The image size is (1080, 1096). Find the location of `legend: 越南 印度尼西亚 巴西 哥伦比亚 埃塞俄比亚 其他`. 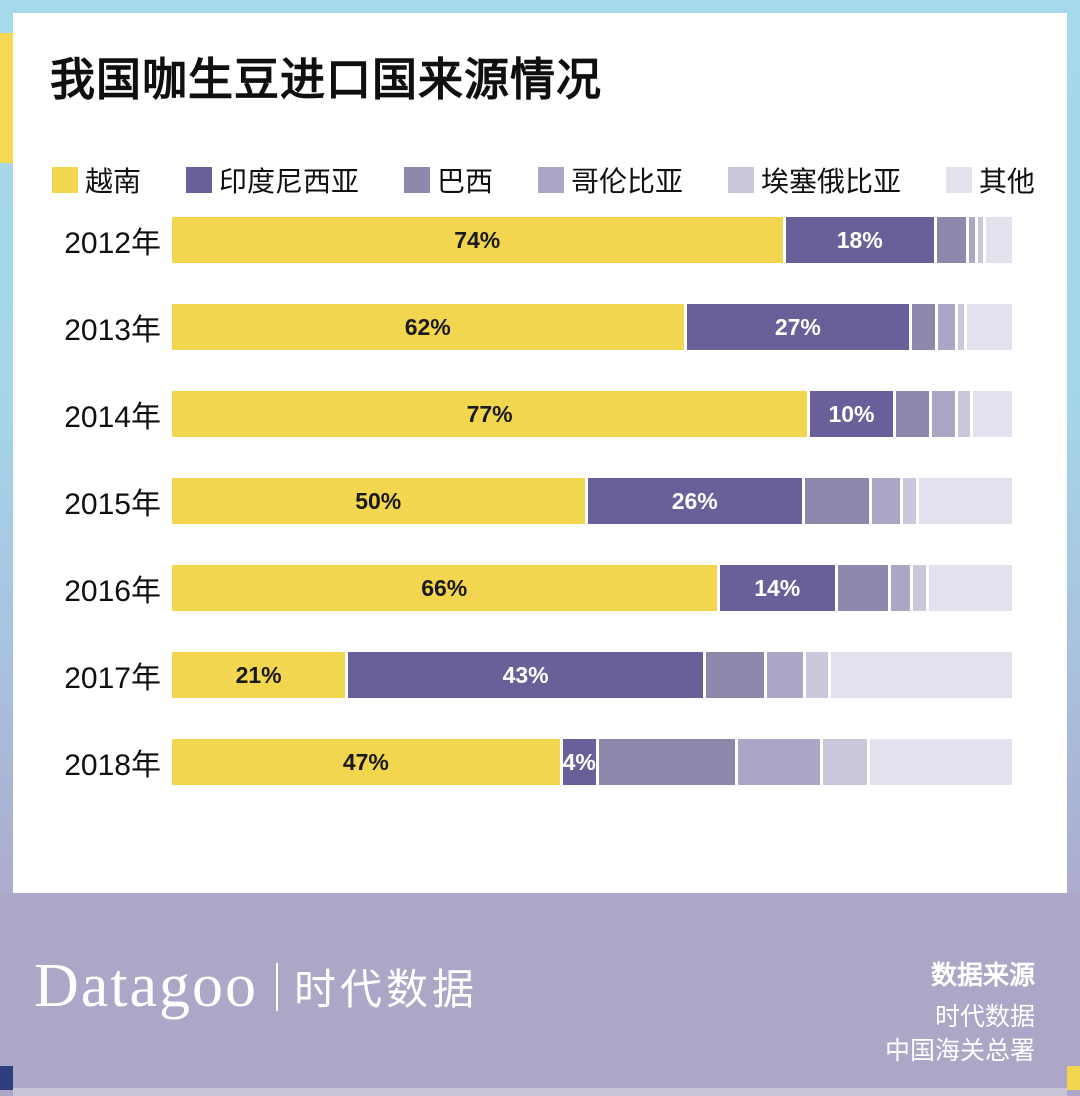

legend: 越南 印度尼西亚 巴西 哥伦比亚 埃塞俄比亚 其他 is located at coordinates (543, 180).